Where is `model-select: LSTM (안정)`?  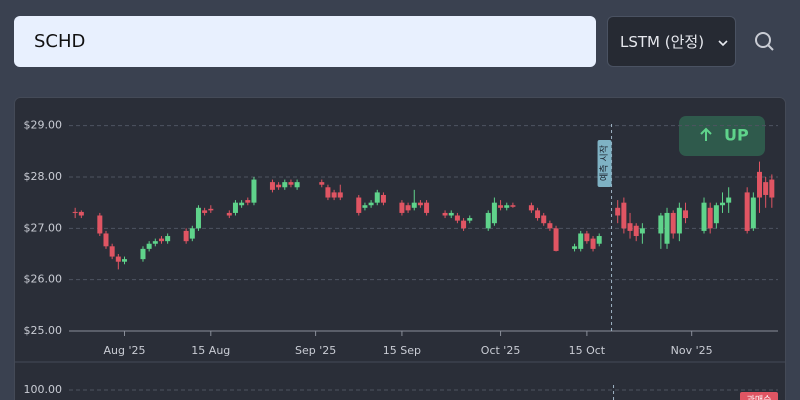
model-select: LSTM (안정) is located at coordinates (671, 41).